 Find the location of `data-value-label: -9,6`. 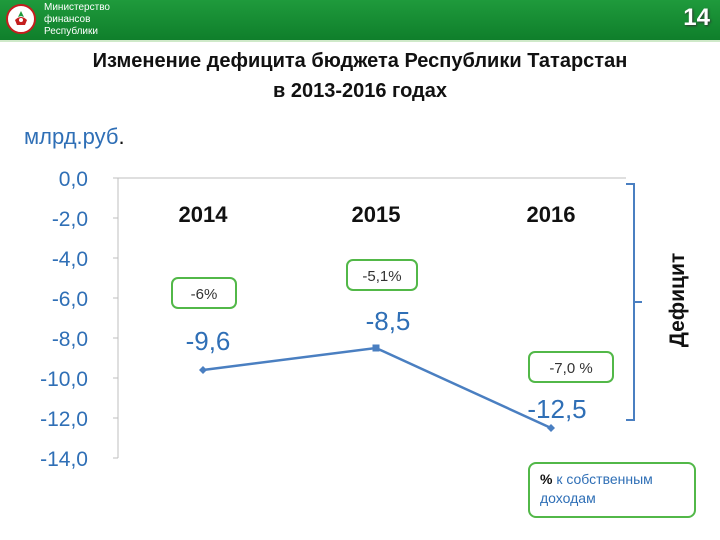

data-value-label: -9,6 is located at coordinates (208, 341).